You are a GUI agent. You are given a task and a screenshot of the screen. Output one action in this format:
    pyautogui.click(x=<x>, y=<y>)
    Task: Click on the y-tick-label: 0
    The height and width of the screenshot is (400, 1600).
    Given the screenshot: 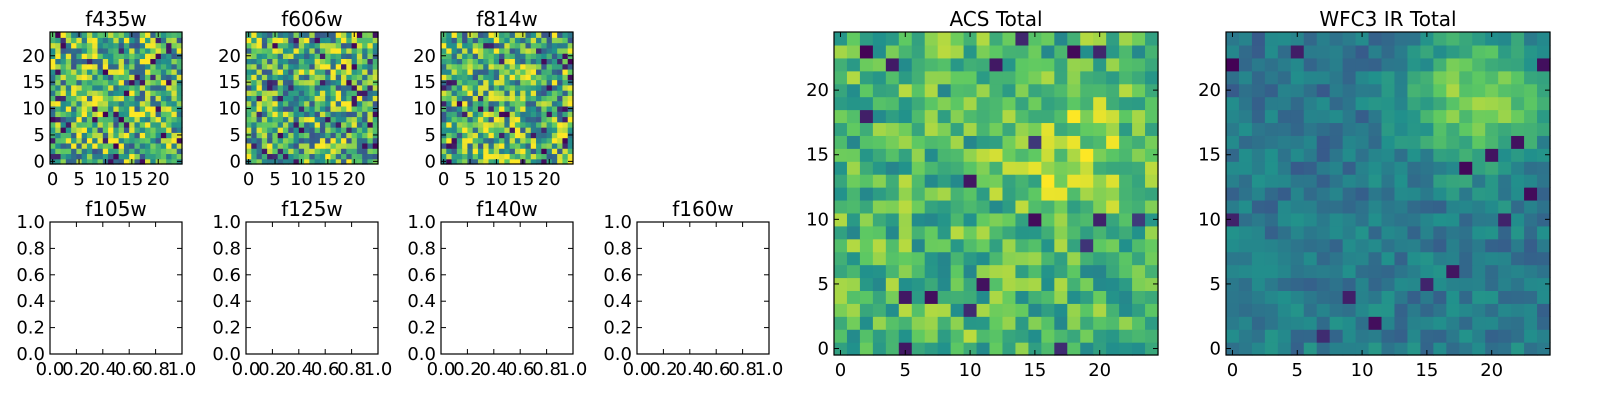 What is the action you would take?
    pyautogui.click(x=823, y=349)
    